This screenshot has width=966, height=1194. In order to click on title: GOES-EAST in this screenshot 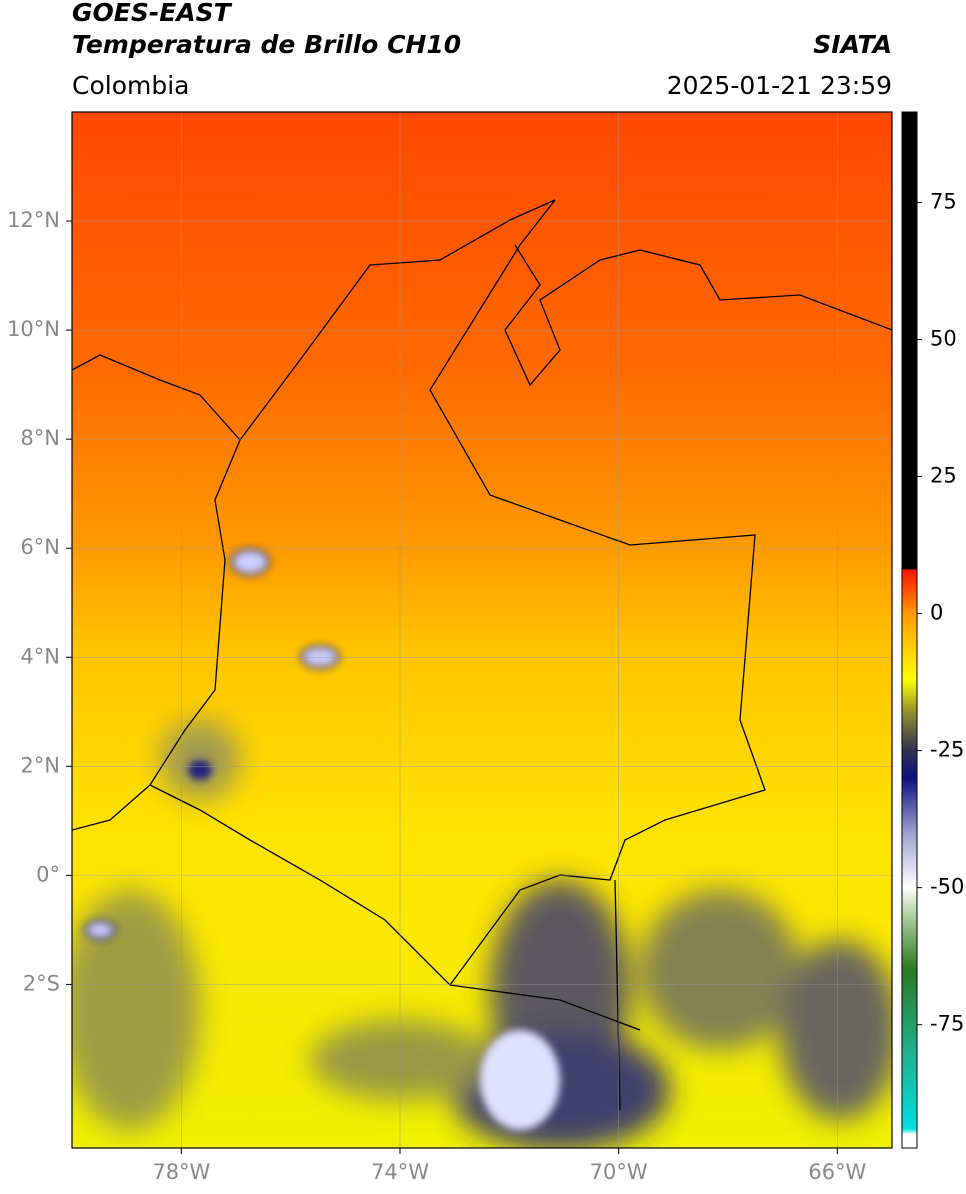, I will do `click(152, 13)`.